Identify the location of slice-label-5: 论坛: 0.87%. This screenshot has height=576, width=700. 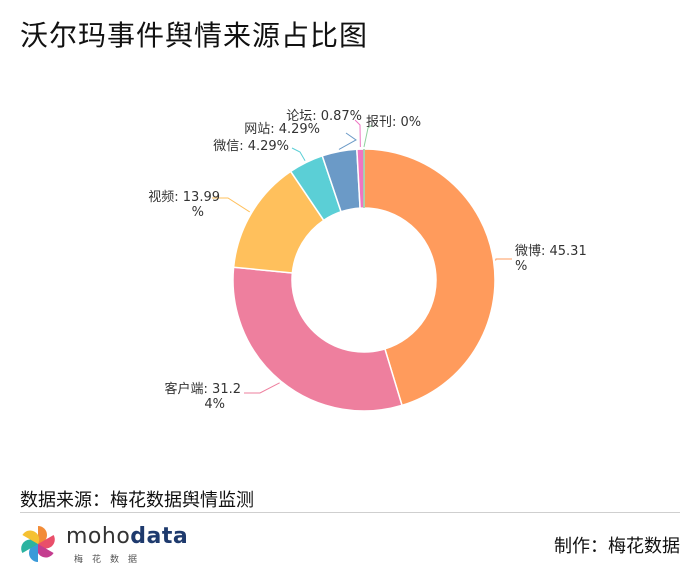
(324, 116).